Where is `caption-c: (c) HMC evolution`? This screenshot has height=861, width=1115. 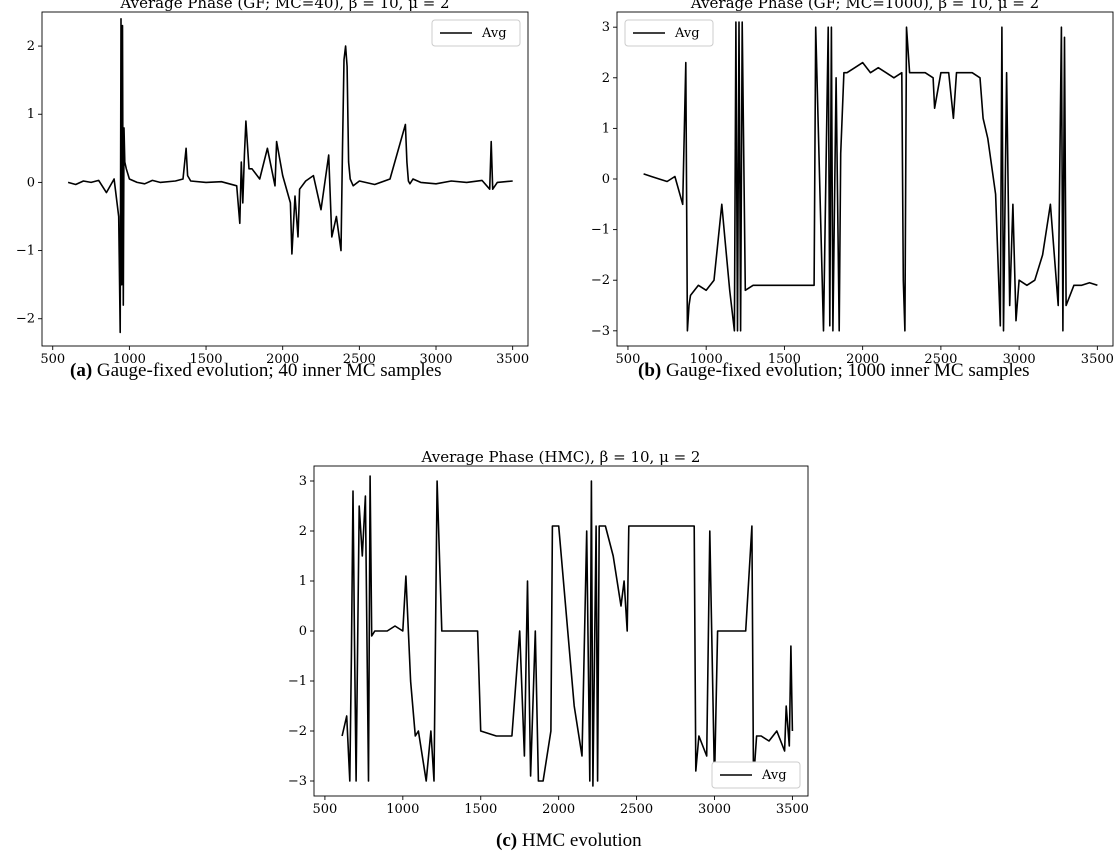 caption-c: (c) HMC evolution is located at coordinates (569, 841).